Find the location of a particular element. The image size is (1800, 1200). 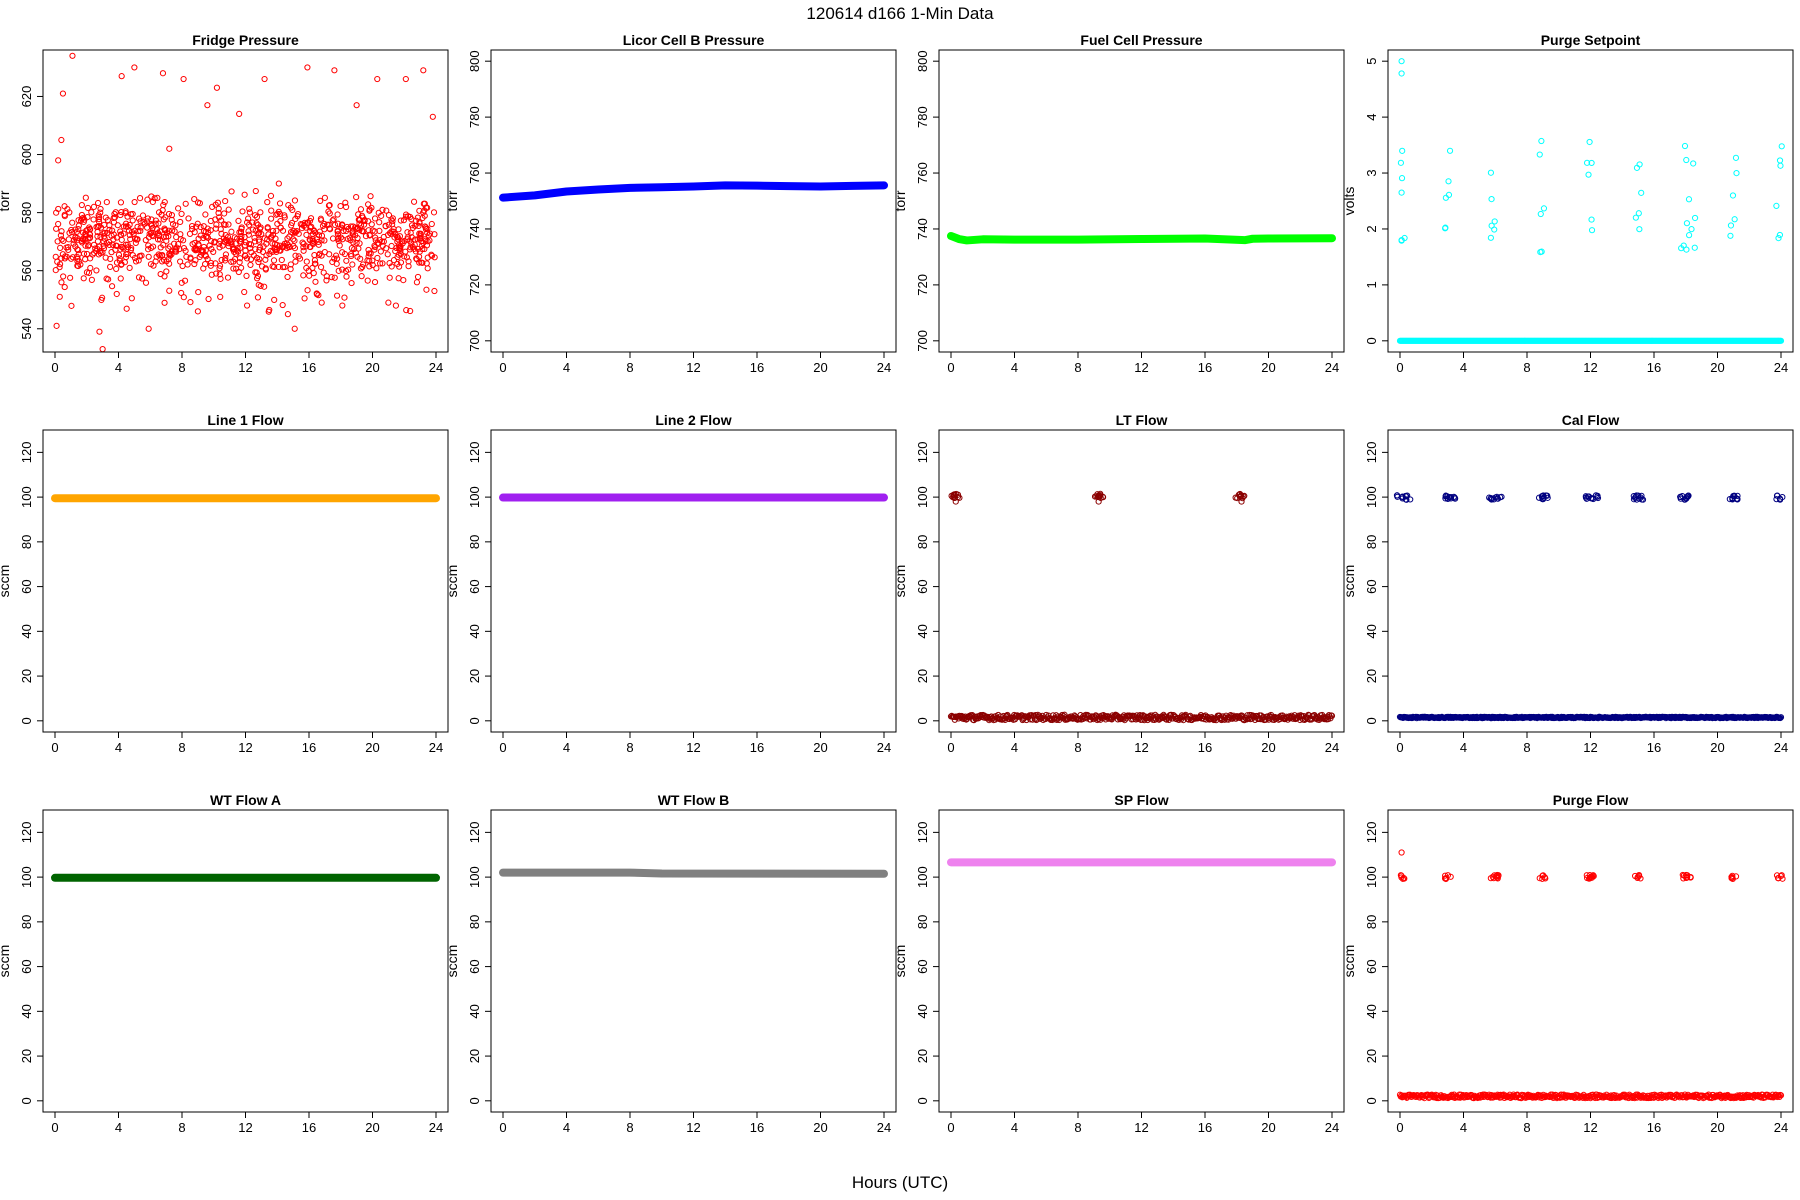

series-line is located at coordinates (693, 873).